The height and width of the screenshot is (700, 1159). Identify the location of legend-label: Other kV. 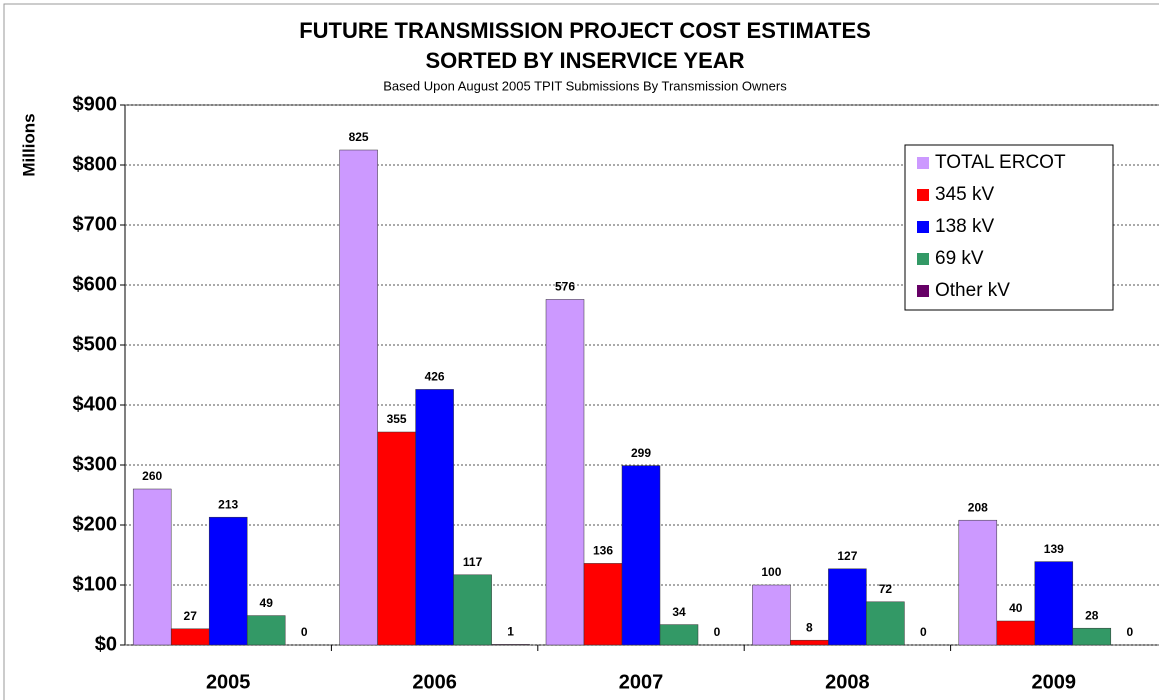
(972, 290).